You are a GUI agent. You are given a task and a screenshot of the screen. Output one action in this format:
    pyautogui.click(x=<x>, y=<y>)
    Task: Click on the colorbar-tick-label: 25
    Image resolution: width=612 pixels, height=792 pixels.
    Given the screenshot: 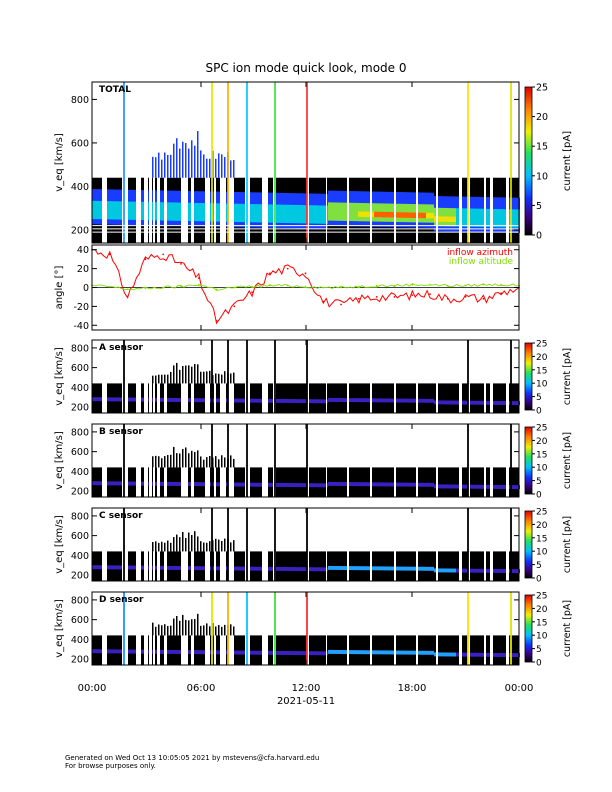 What is the action you would take?
    pyautogui.click(x=541, y=429)
    